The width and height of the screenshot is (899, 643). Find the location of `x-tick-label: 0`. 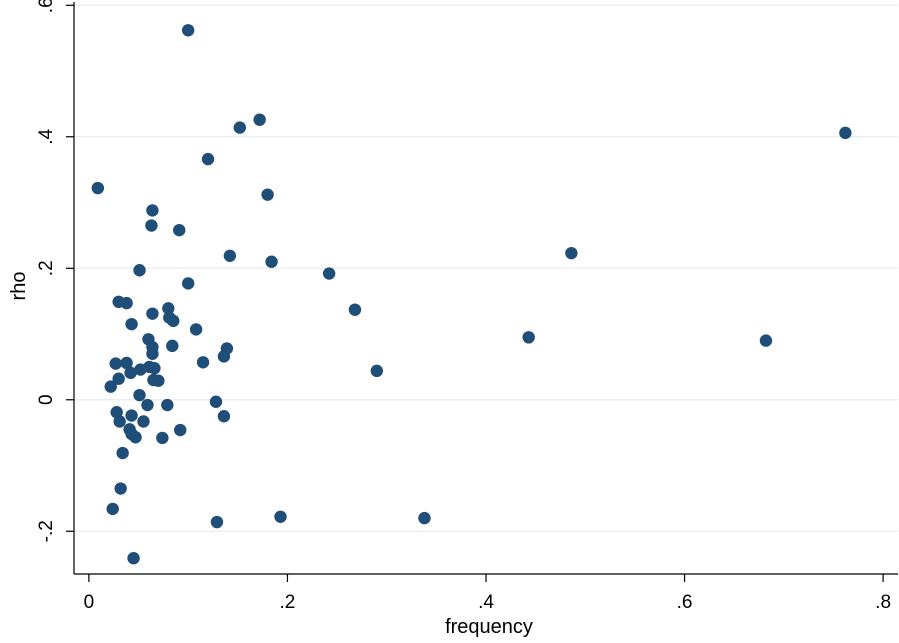

x-tick-label: 0 is located at coordinates (89, 602).